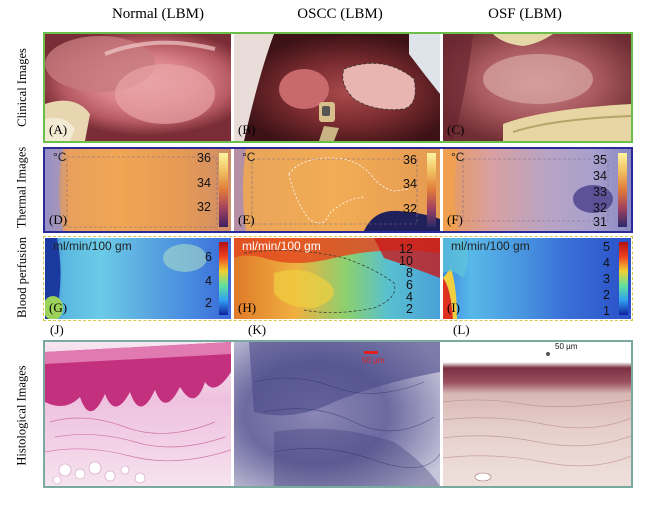 This screenshot has height=511, width=655. I want to click on panel-label-j: (J), so click(57, 329).